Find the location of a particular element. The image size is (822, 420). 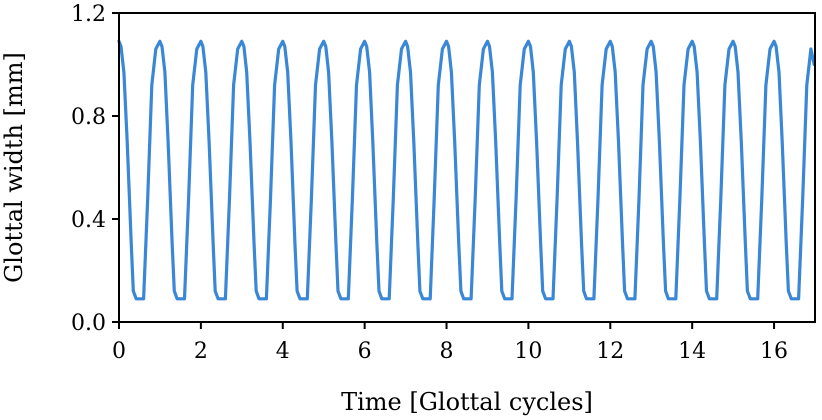

x-tick-label: 10 is located at coordinates (528, 351).